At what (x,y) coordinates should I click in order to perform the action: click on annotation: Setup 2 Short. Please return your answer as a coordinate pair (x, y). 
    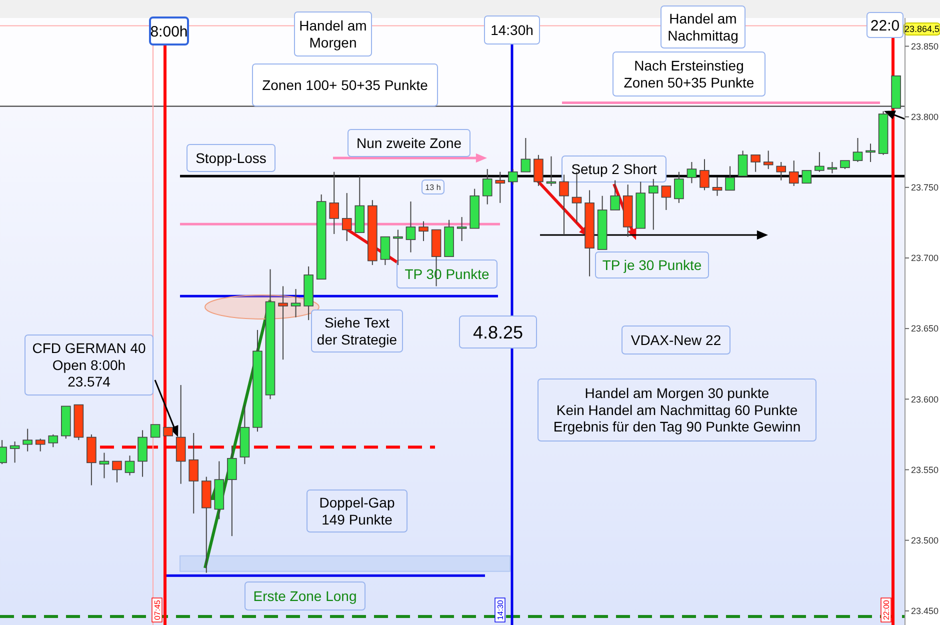
    Looking at the image, I should click on (614, 168).